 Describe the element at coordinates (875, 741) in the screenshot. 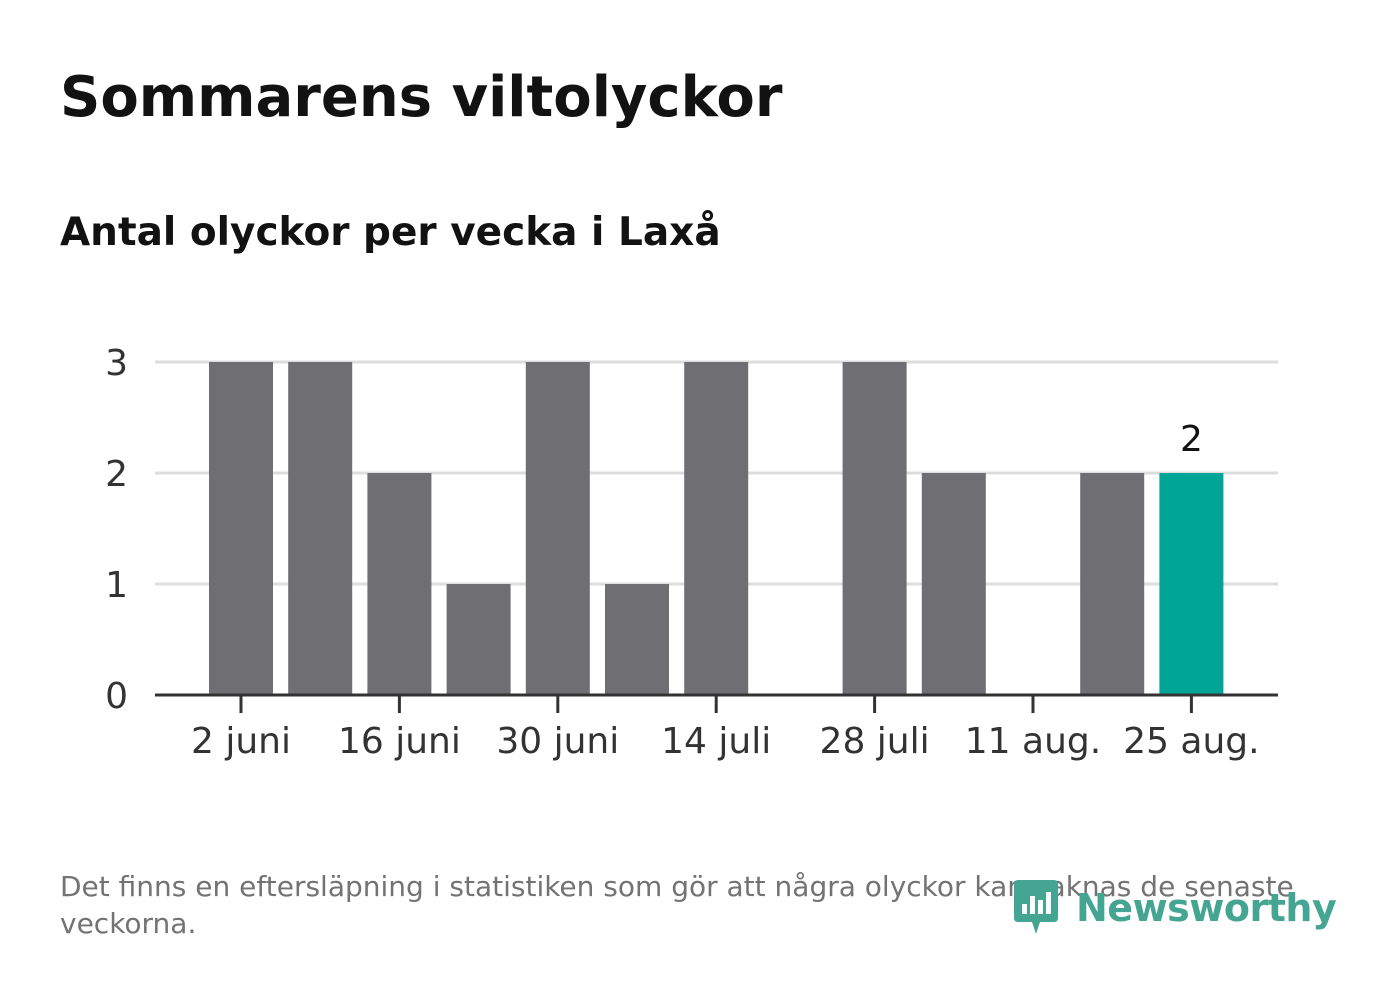

I see `x-tick-label: 28 juli` at that location.